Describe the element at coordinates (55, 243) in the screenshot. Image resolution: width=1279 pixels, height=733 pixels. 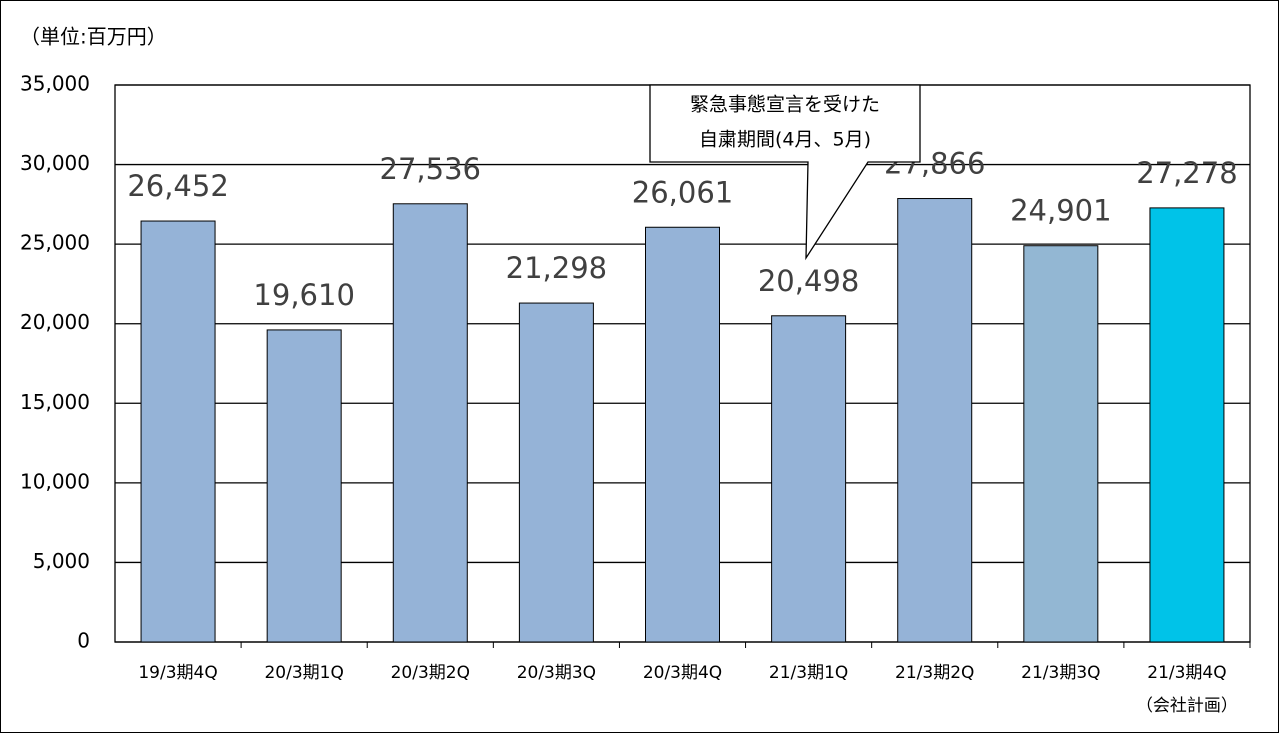
I see `y-tick-label: 25,000` at that location.